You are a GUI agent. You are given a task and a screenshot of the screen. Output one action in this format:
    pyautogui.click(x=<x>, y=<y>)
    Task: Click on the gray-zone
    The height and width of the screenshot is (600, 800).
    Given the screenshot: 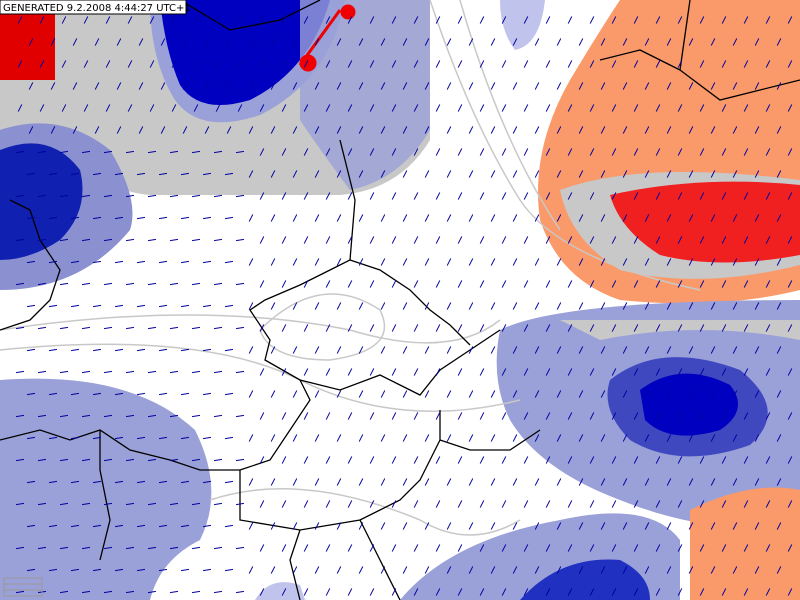 What is the action you would take?
    pyautogui.click(x=680, y=330)
    